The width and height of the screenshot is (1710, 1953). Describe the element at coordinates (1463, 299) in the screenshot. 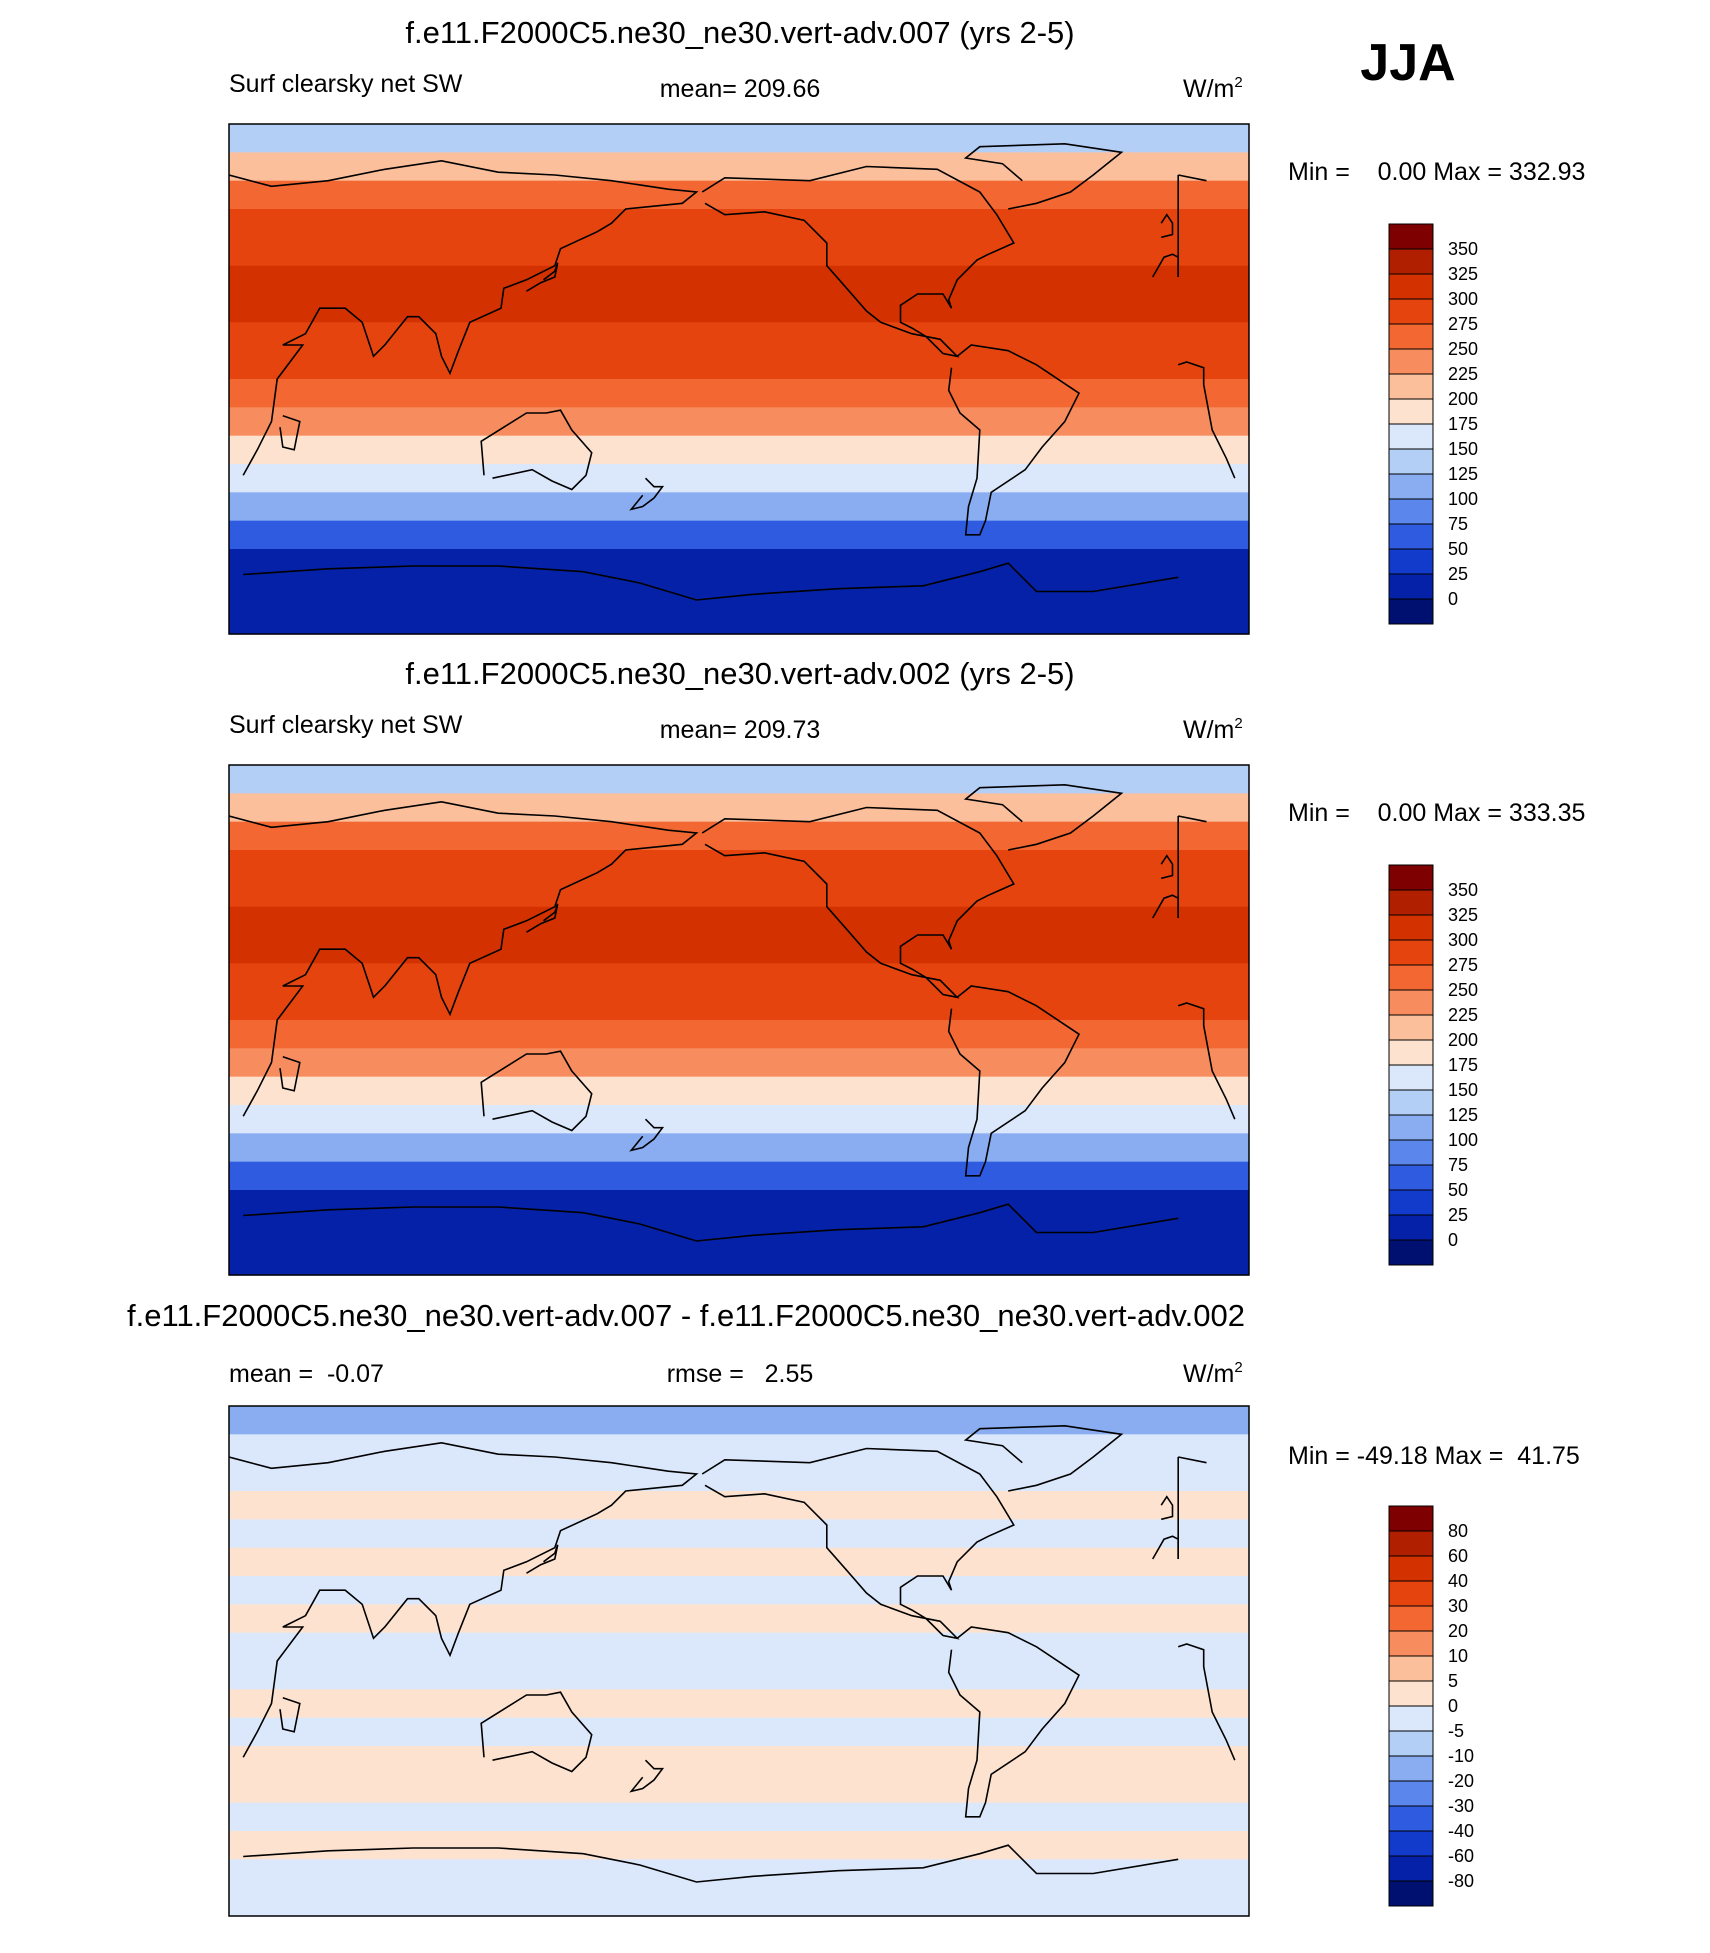

I see `colorbar-tick-label: 300` at that location.